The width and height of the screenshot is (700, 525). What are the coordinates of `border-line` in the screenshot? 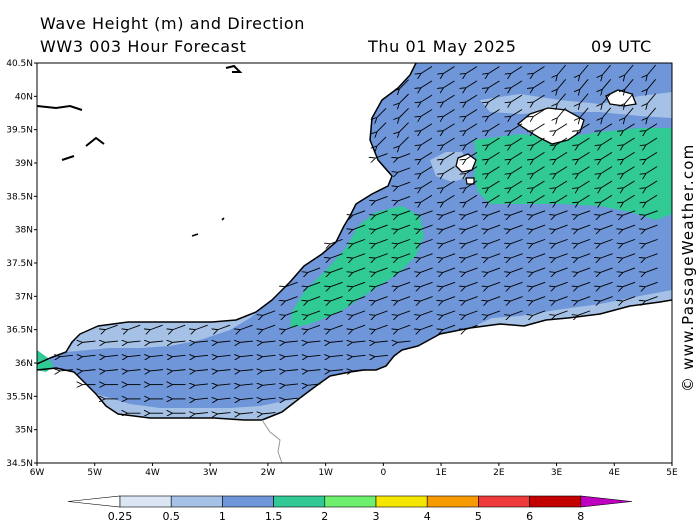 It's located at (272, 441).